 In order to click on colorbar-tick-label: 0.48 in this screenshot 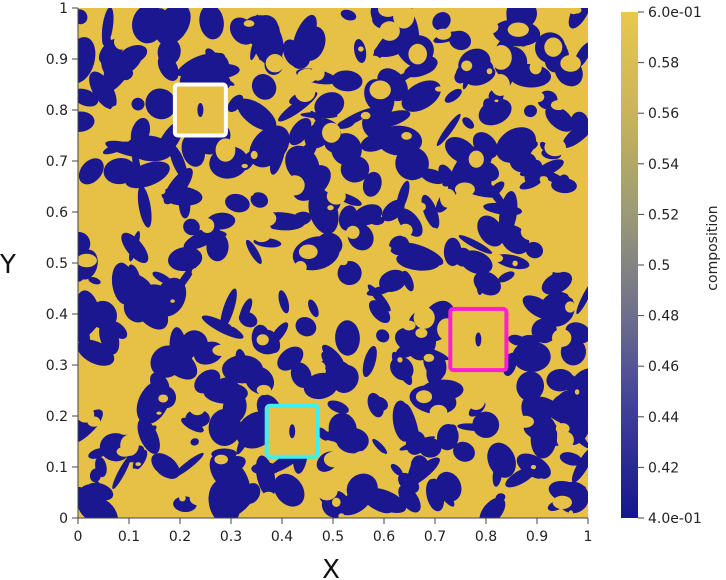, I will do `click(663, 317)`.